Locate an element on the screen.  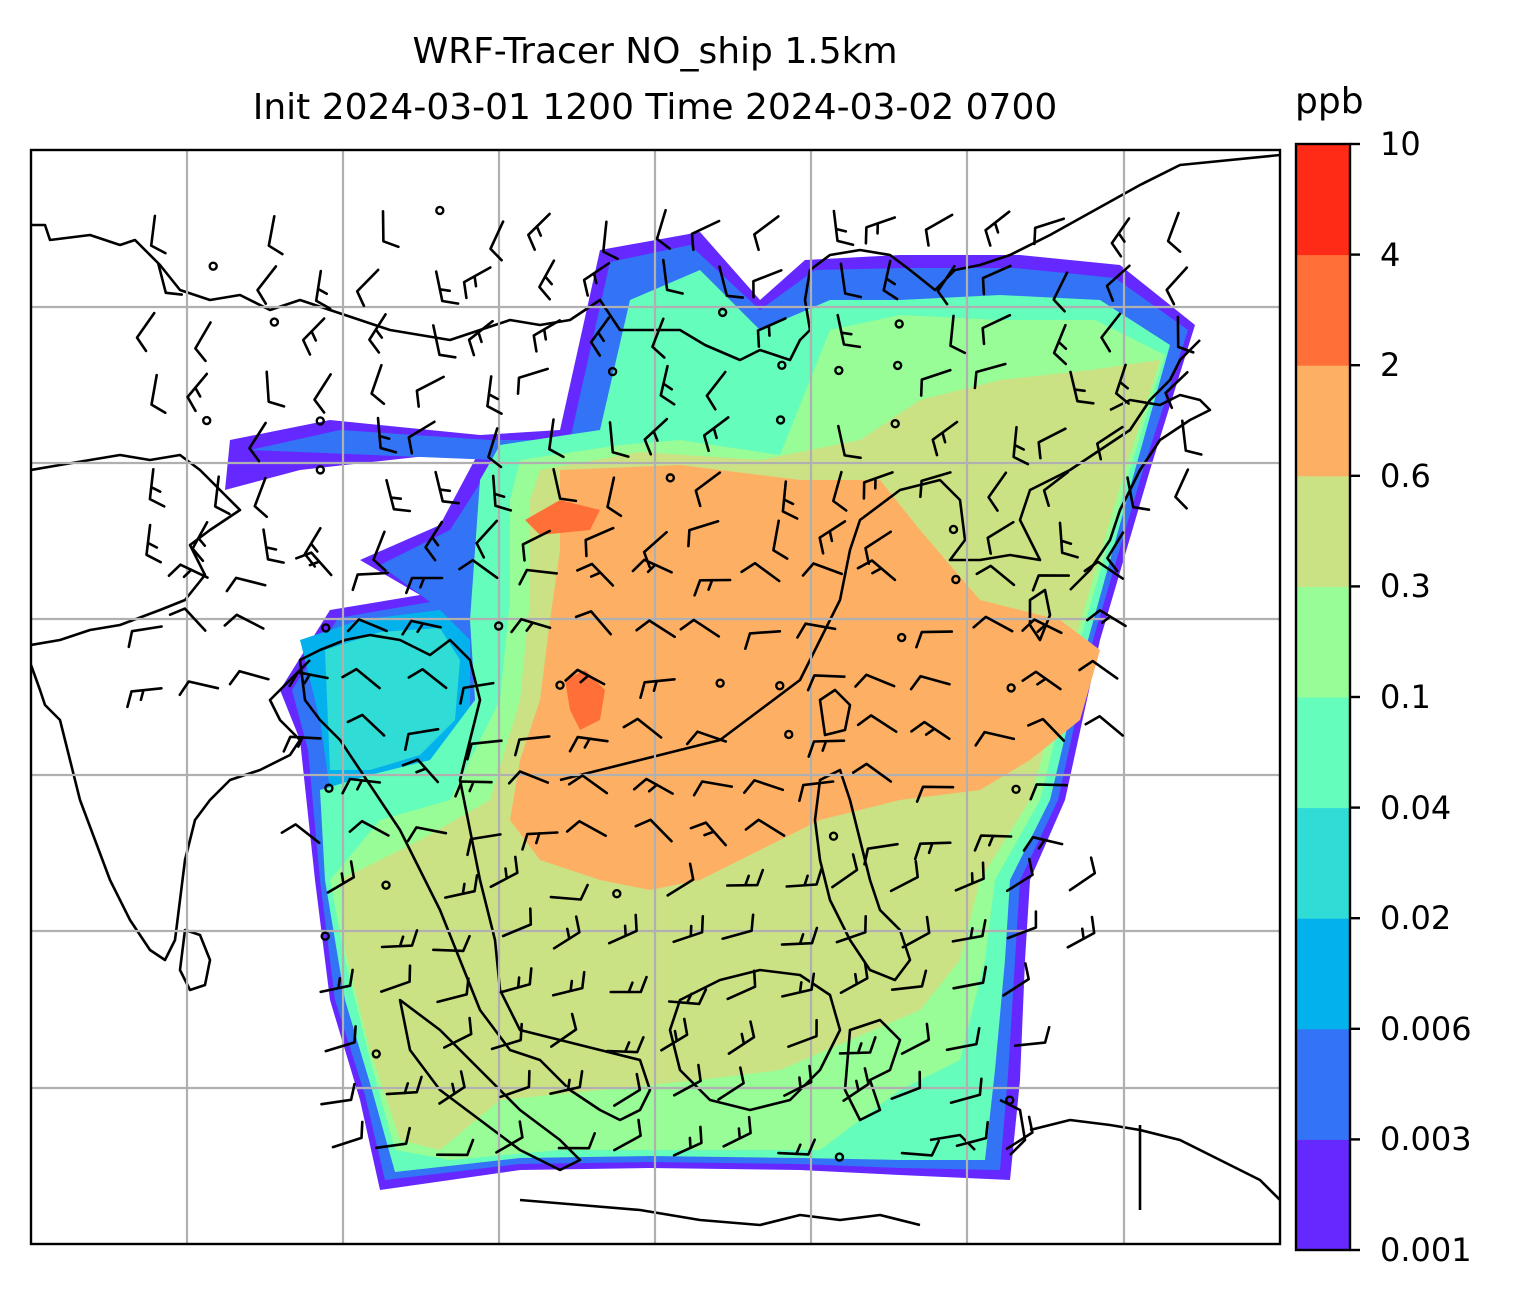
colorbar-tick-label: 0.001 is located at coordinates (1426, 1250).